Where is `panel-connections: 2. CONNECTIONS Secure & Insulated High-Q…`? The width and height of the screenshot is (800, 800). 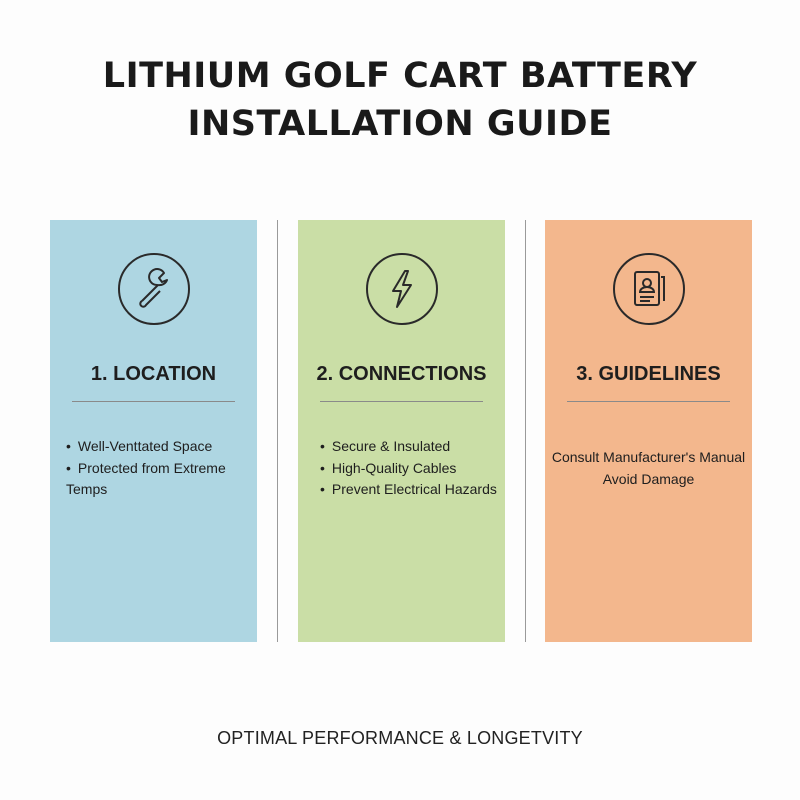
panel-connections: 2. CONNECTIONS Secure & Insulated High-Q… is located at coordinates (401, 431).